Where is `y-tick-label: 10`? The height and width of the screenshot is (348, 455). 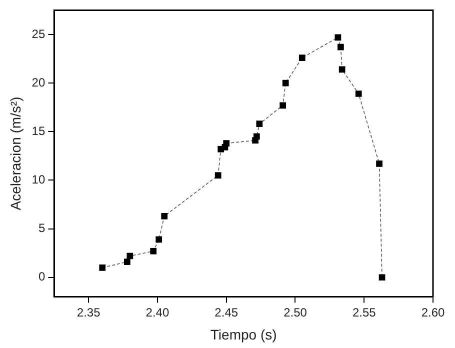
y-tick-label: 10 is located at coordinates (39, 179).